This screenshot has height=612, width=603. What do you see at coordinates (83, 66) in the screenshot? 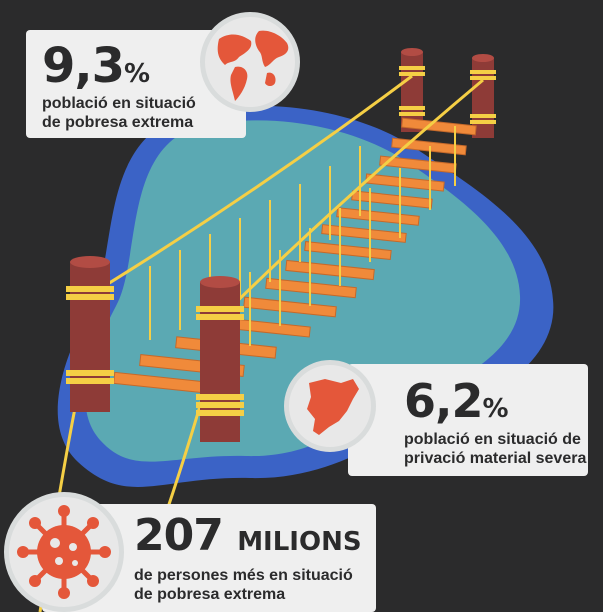
I see `stat-number: 9,3` at bounding box center [83, 66].